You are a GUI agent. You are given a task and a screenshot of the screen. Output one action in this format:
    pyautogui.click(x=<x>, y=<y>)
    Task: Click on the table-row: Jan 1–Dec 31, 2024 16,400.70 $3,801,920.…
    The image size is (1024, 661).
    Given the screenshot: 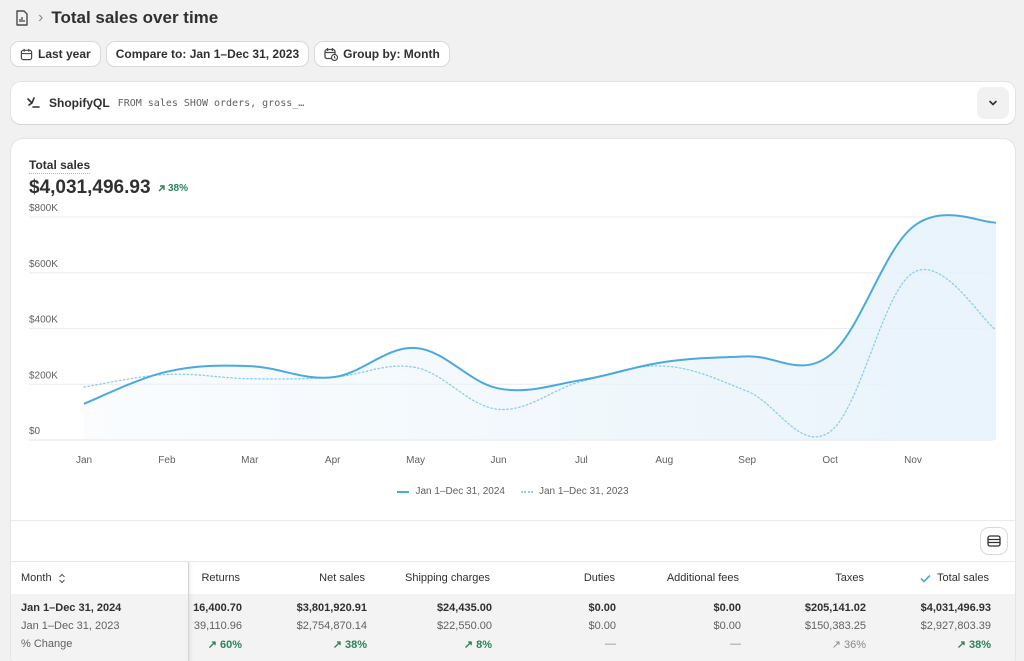 What is the action you would take?
    pyautogui.click(x=513, y=611)
    